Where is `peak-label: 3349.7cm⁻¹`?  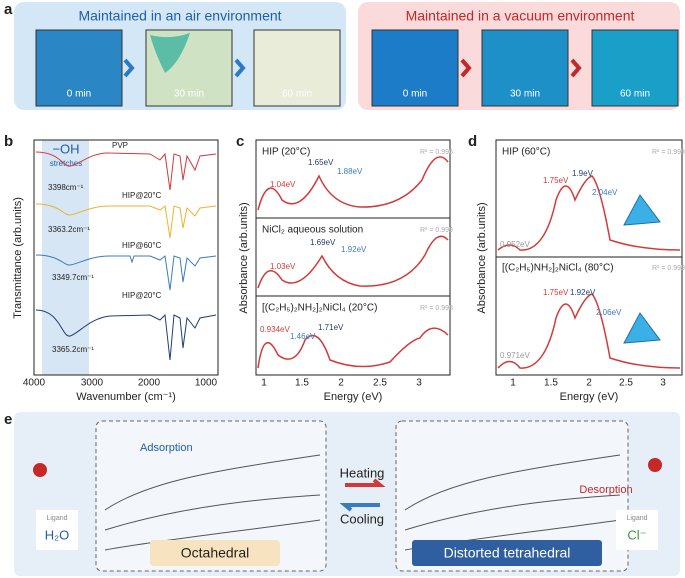 peak-label: 3349.7cm⁻¹ is located at coordinates (73, 277).